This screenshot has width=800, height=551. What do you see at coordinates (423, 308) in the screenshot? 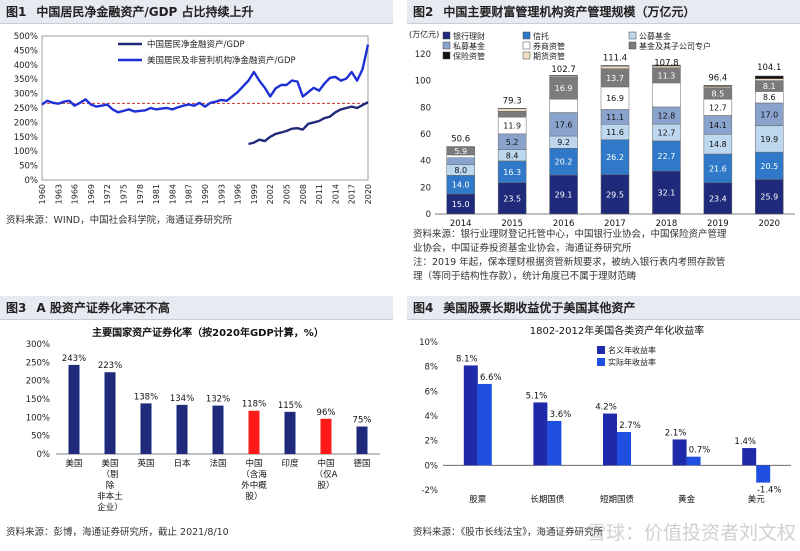
I see `fig4-number: 图4` at bounding box center [423, 308].